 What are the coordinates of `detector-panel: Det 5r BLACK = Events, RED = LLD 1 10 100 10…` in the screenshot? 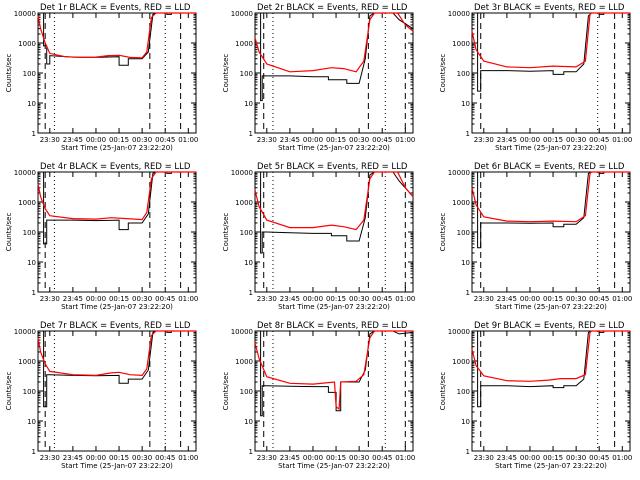 It's located at (318, 236).